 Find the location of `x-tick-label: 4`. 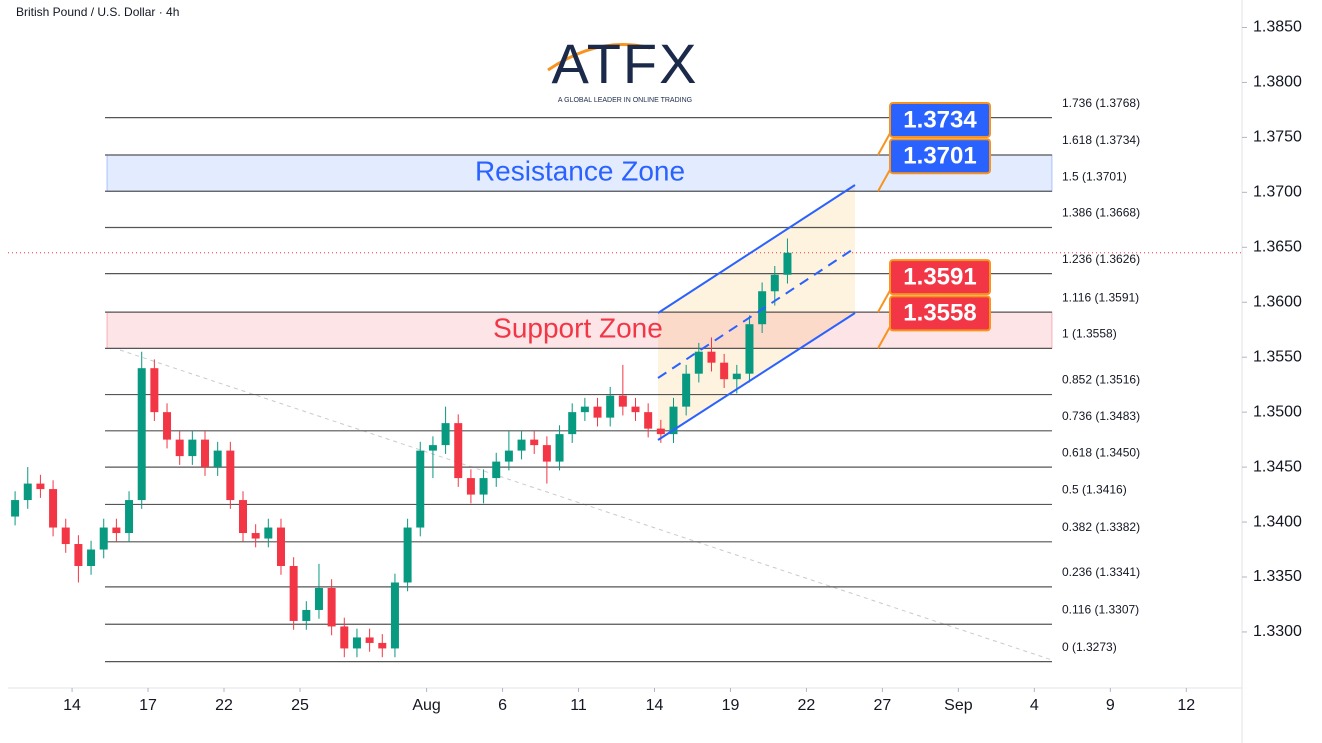

x-tick-label: 4 is located at coordinates (1034, 705).